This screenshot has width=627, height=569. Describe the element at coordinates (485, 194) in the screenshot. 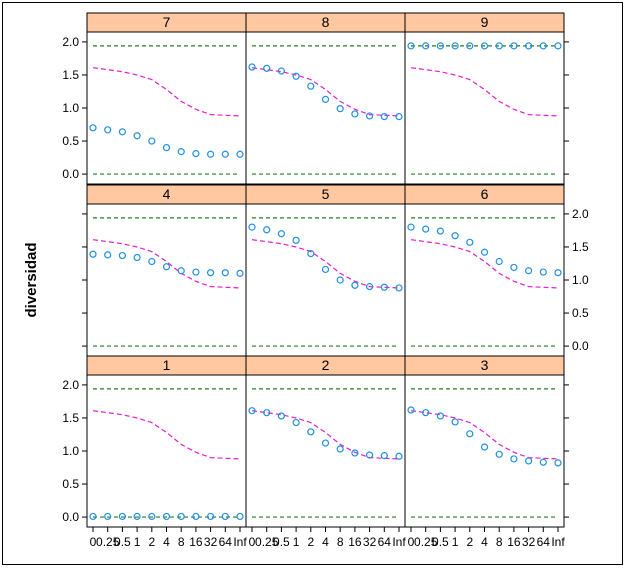

I see `panel-strip-label: 6` at that location.